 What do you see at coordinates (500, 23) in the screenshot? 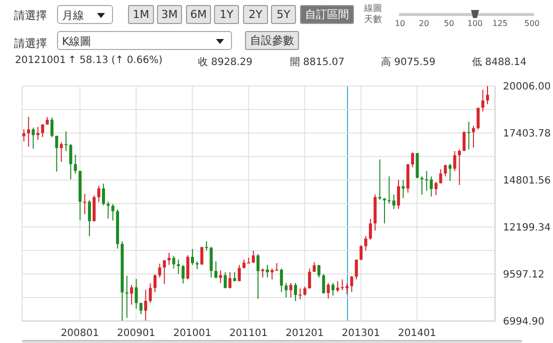
I see `text: 125` at bounding box center [500, 23].